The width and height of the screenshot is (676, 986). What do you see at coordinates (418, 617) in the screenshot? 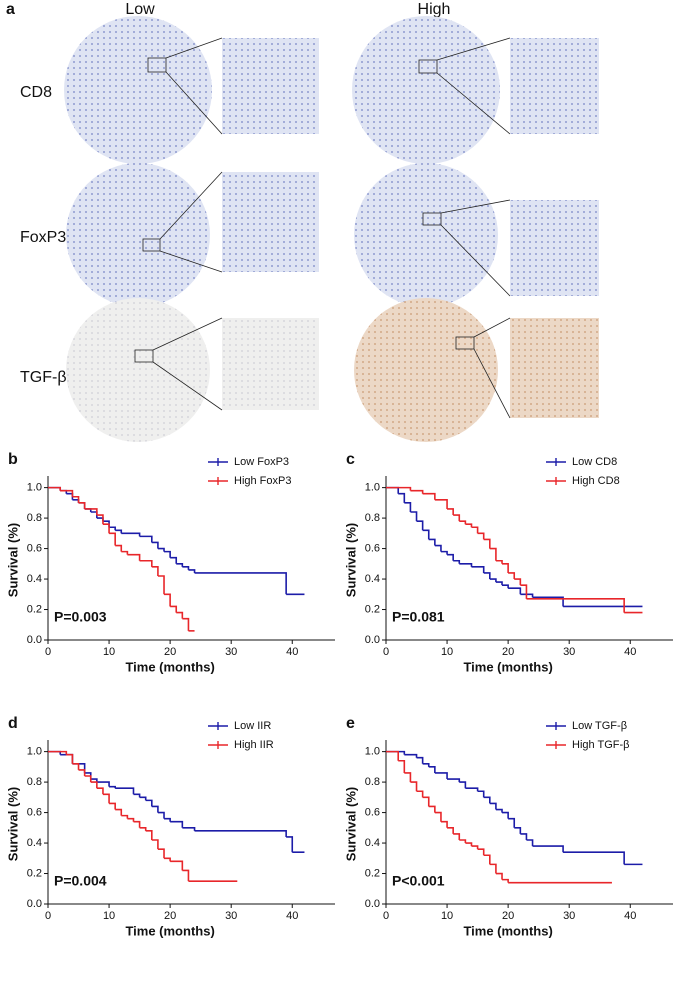
I see `p-value: P=0.081` at bounding box center [418, 617].